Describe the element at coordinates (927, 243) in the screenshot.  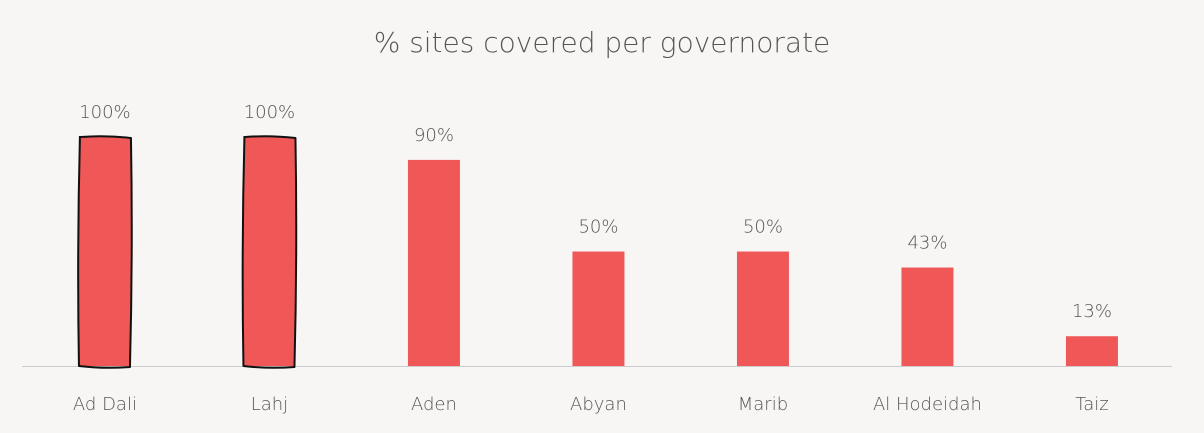
I see `value-label: 43%` at that location.